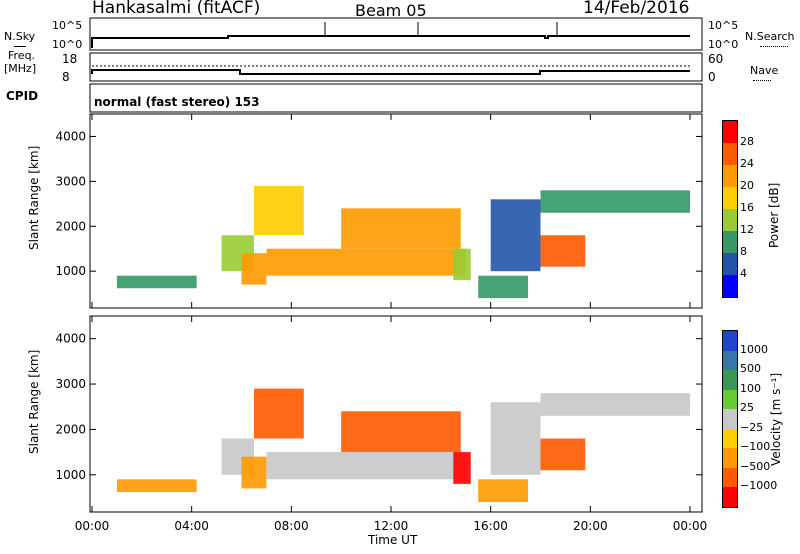 The height and width of the screenshot is (554, 800). I want to click on y-axis-label-power: Slant Range [km], so click(34, 197).